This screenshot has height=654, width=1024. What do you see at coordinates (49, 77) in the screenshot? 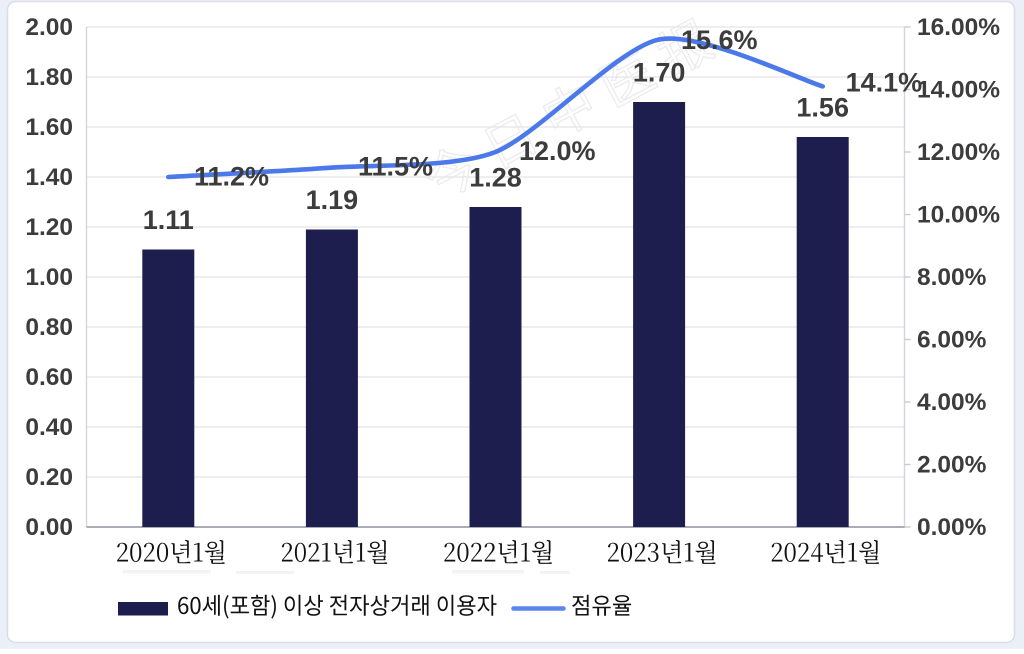
I see `svg-text: 1.80` at bounding box center [49, 77].